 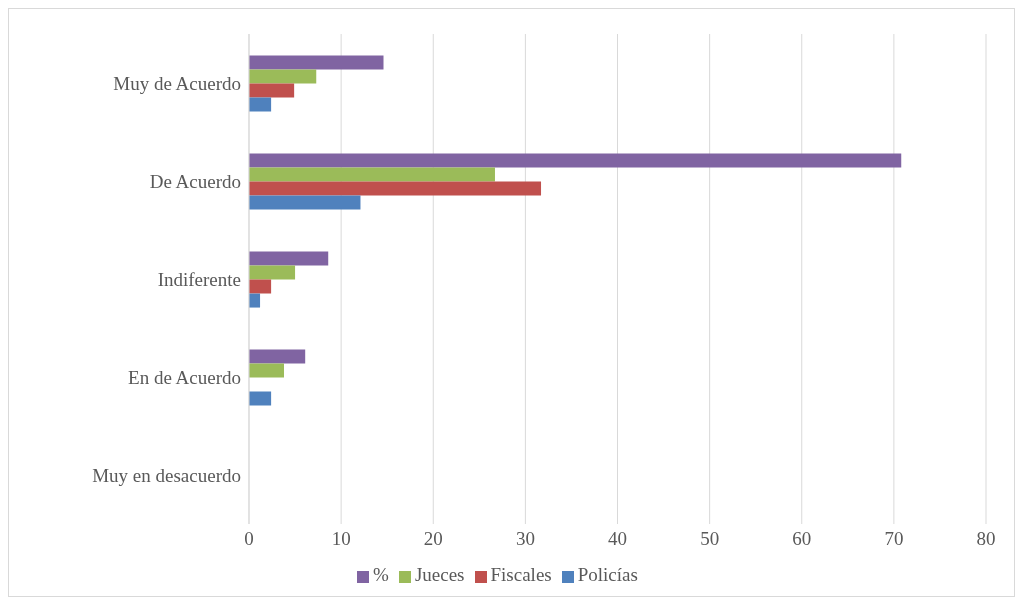 I want to click on legend-label: Jueces, so click(x=439, y=574).